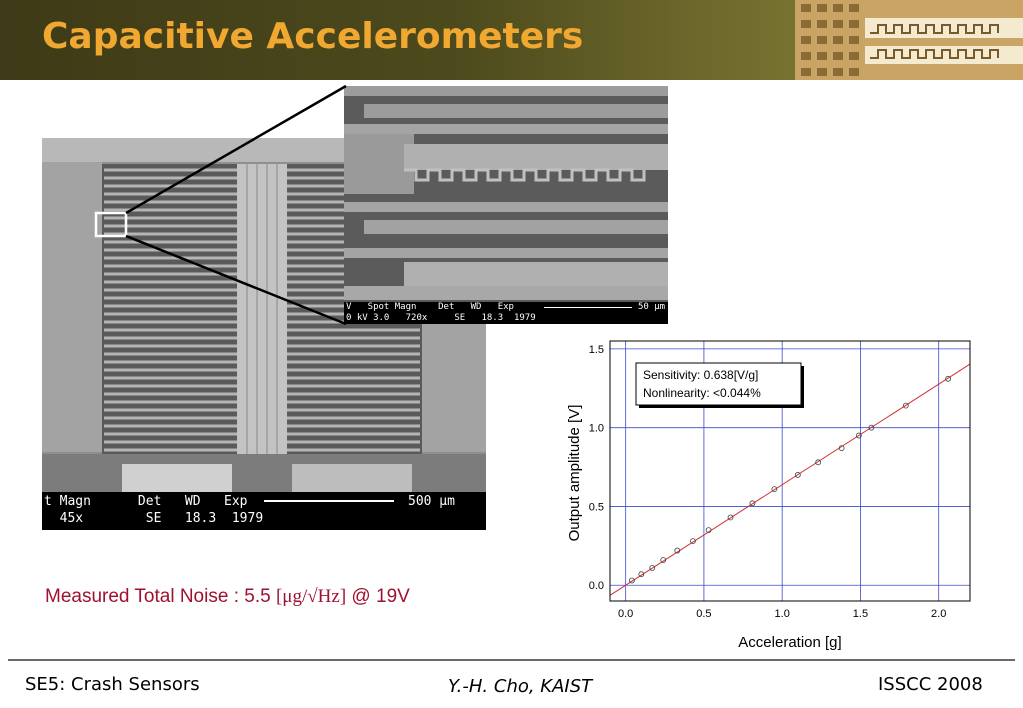  Describe the element at coordinates (112, 684) in the screenshot. I see `footer-session: SE5: Crash Sensors` at that location.